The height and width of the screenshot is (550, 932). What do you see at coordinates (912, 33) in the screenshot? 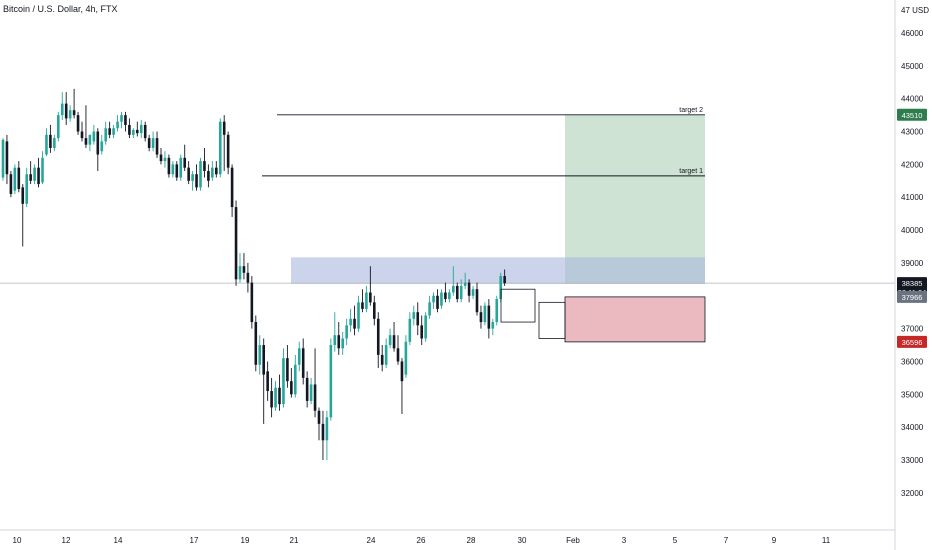
I see `price-tick-label: 46000` at bounding box center [912, 33].